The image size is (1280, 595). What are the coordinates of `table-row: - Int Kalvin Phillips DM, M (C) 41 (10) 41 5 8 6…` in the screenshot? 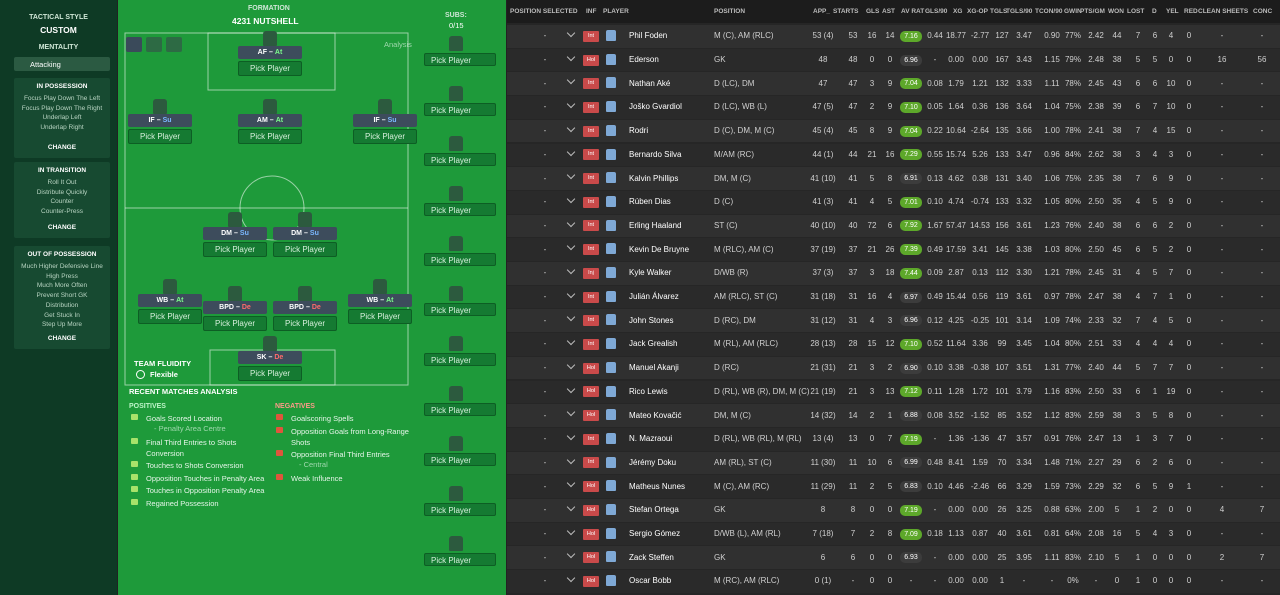 It's located at (893, 178).